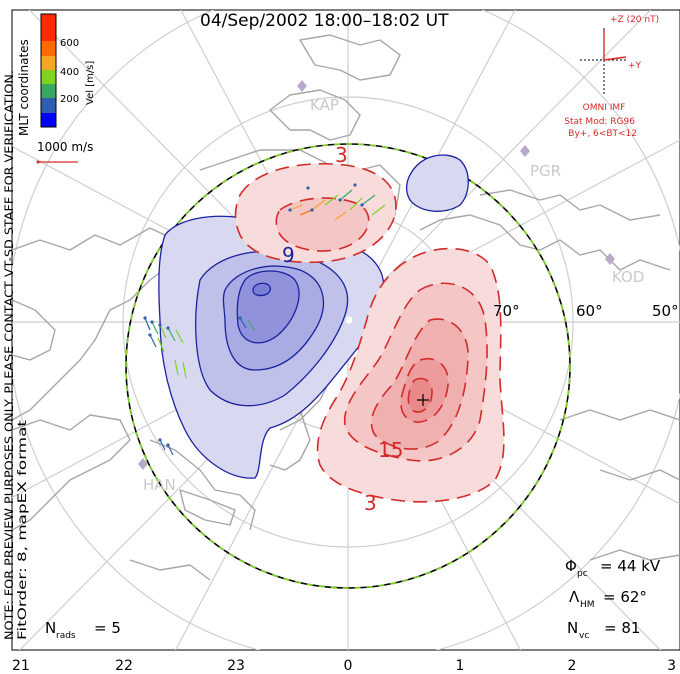 This screenshot has height=674, width=680. I want to click on colorbar-tick-600: 600, so click(69, 43).